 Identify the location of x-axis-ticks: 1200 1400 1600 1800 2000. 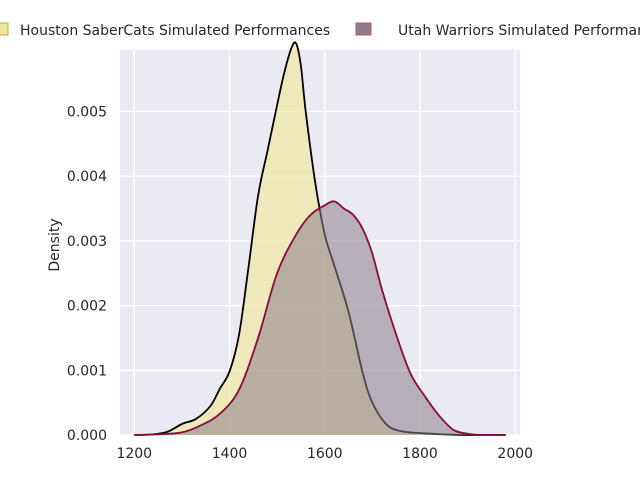
(324, 454).